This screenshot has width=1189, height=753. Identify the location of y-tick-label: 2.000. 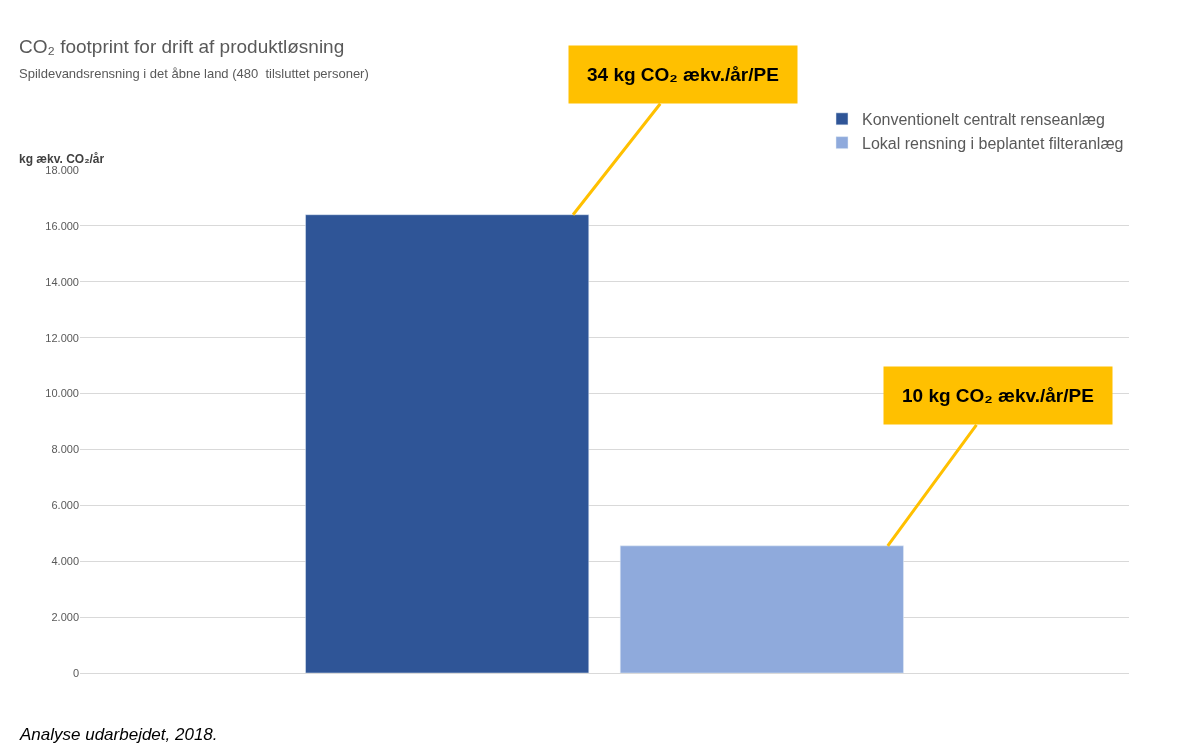
(65, 616).